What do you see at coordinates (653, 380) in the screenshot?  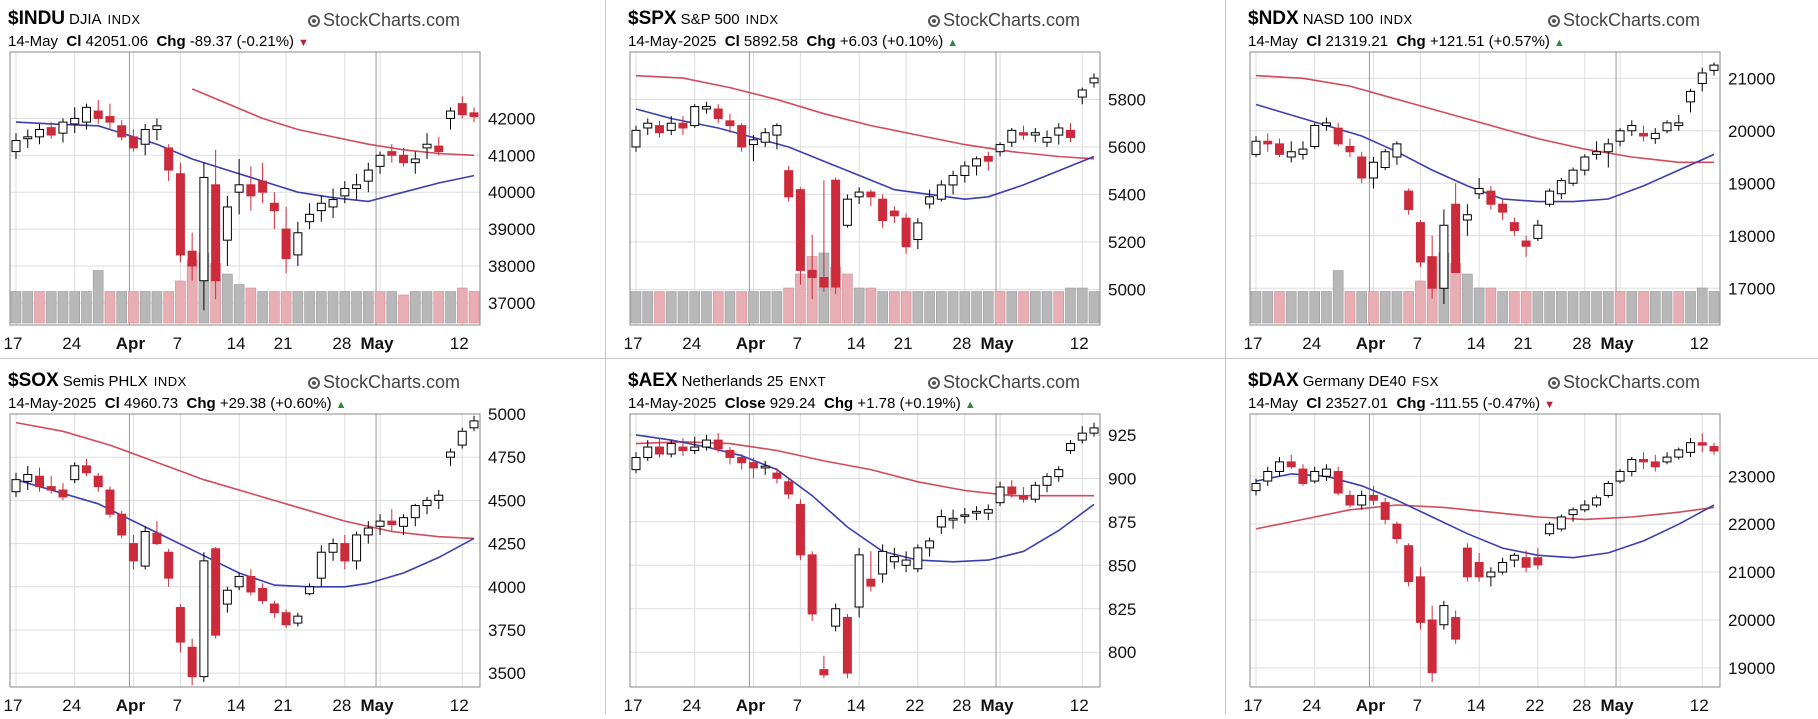 I see `symbol: $AEX` at bounding box center [653, 380].